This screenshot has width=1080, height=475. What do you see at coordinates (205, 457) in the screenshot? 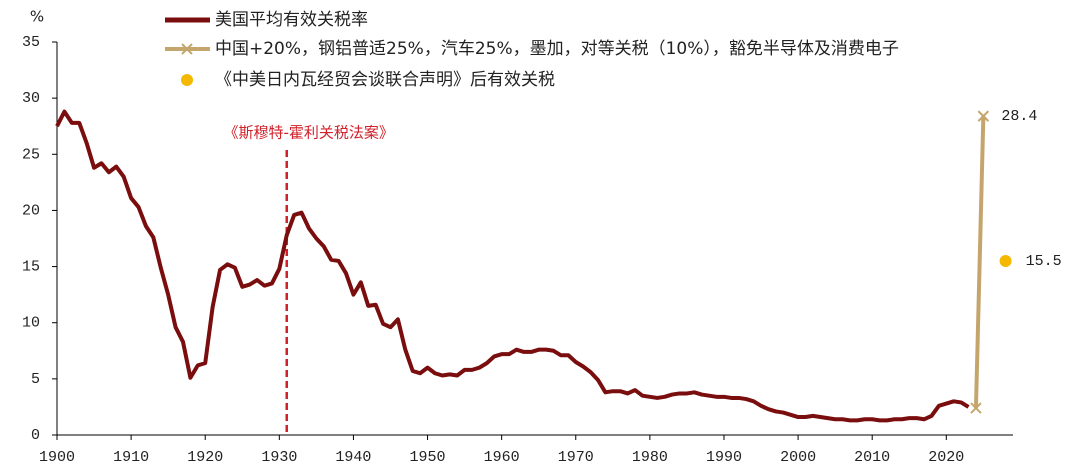
I see `x-tick-label: 1920` at bounding box center [205, 457].